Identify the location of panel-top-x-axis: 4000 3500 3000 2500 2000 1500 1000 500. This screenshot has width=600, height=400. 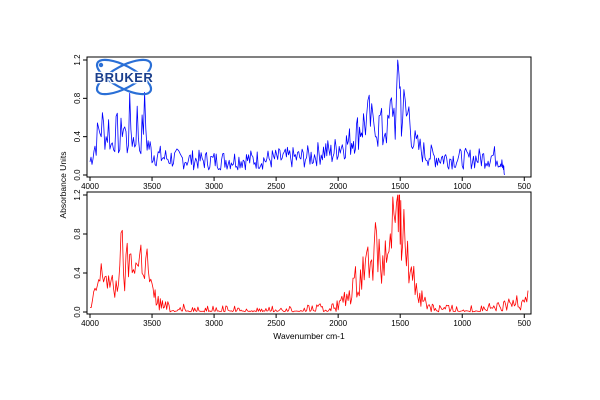
(306, 184).